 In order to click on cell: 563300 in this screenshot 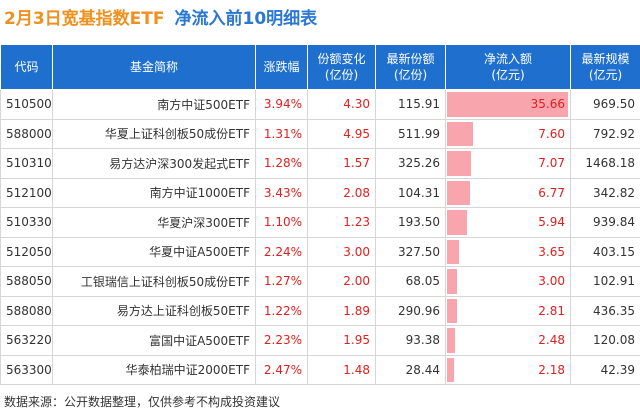, I will do `click(26, 369)`.